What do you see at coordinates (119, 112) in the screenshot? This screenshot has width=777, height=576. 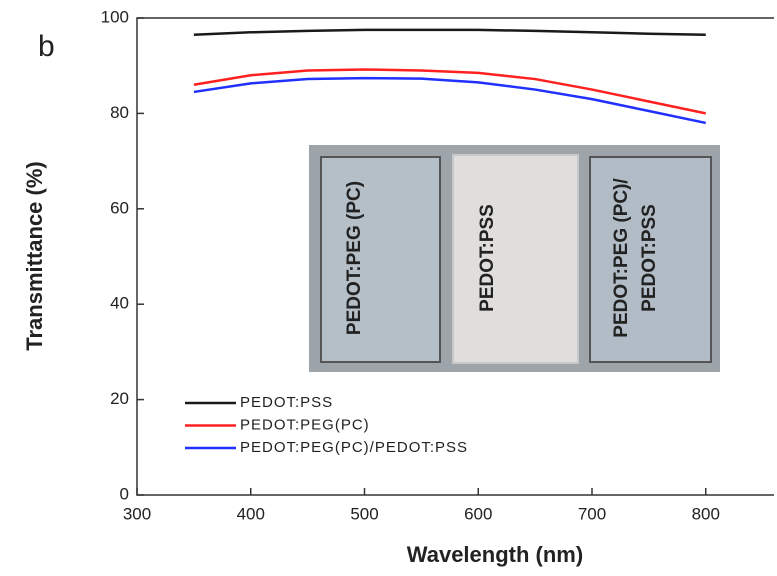 I see `y-tick-label: 80` at bounding box center [119, 112].